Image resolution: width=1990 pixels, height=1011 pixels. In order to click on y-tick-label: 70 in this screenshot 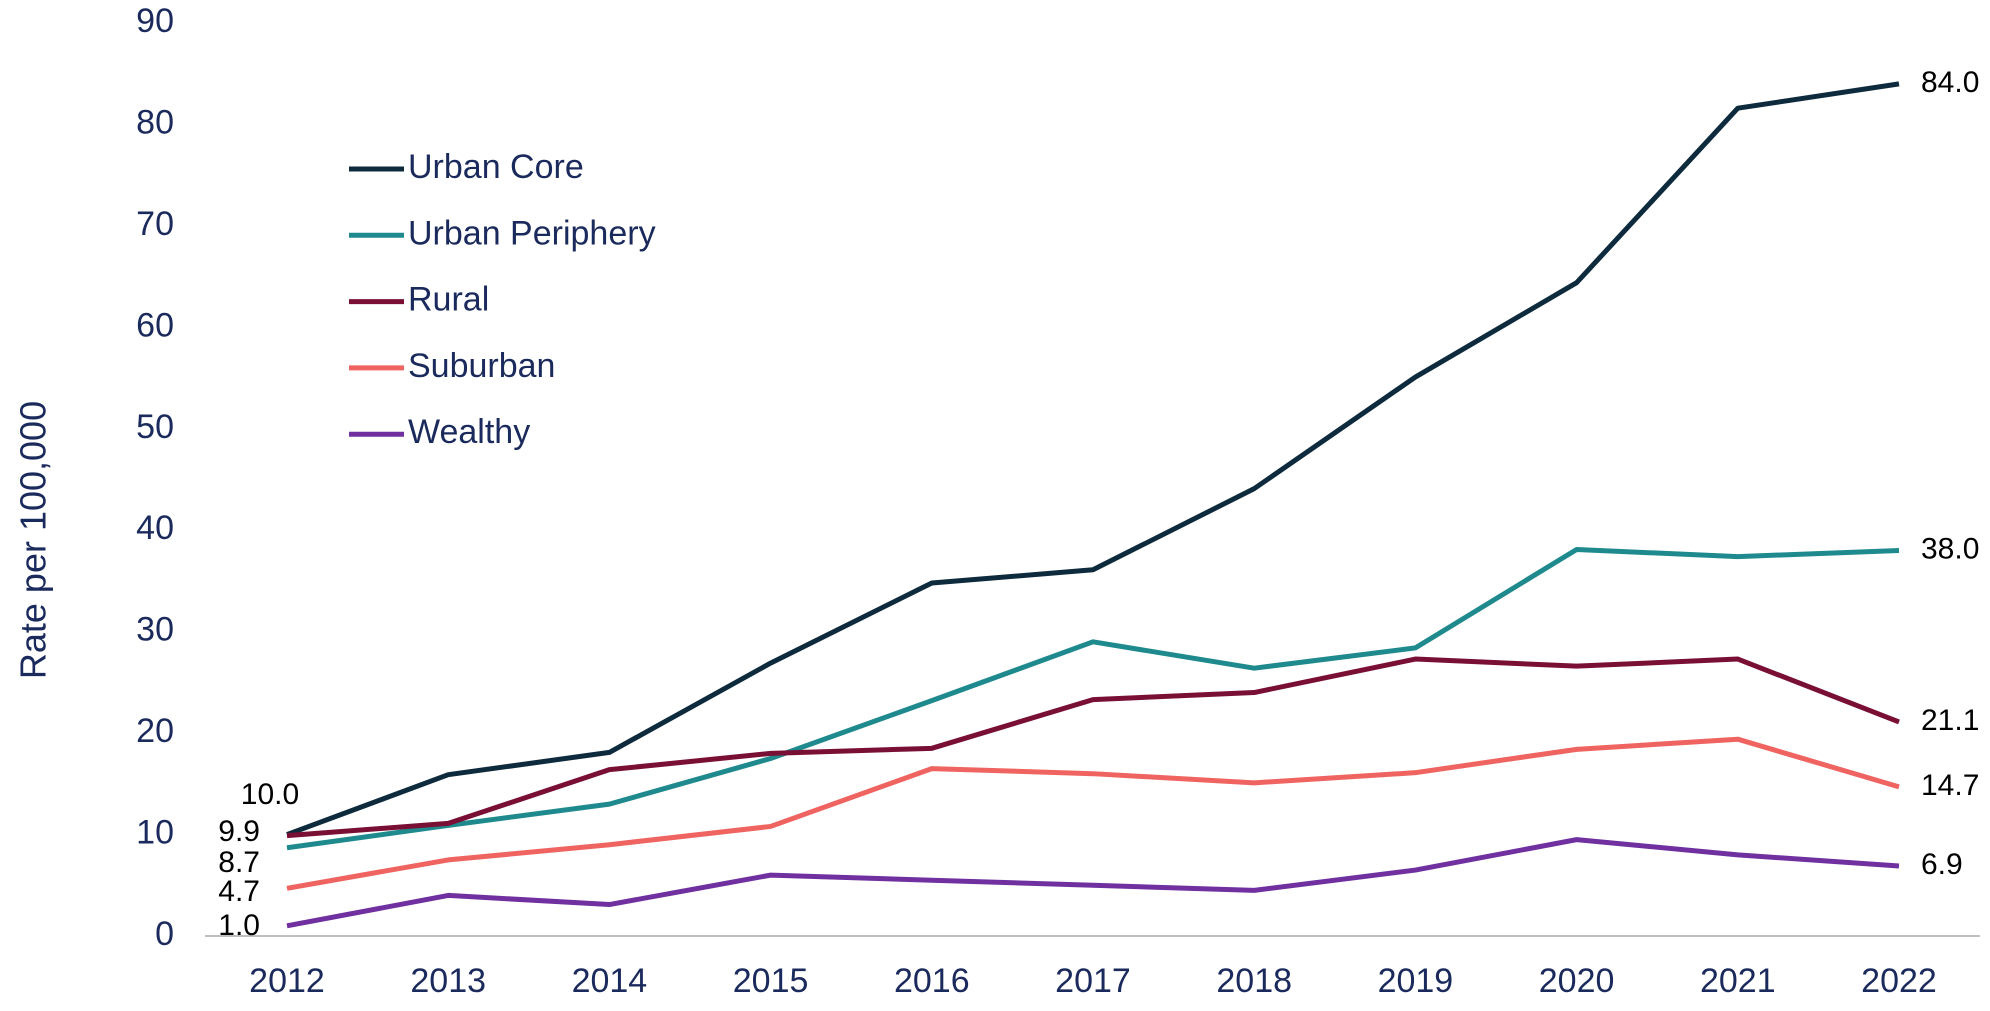, I will do `click(155, 224)`.